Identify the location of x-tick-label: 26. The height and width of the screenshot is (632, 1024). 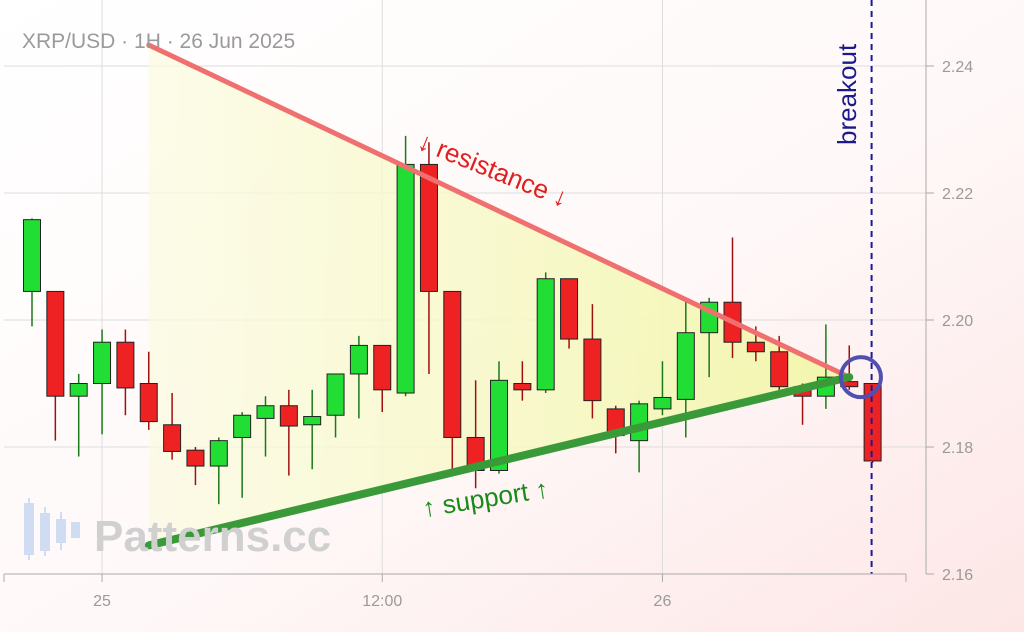
(663, 601).